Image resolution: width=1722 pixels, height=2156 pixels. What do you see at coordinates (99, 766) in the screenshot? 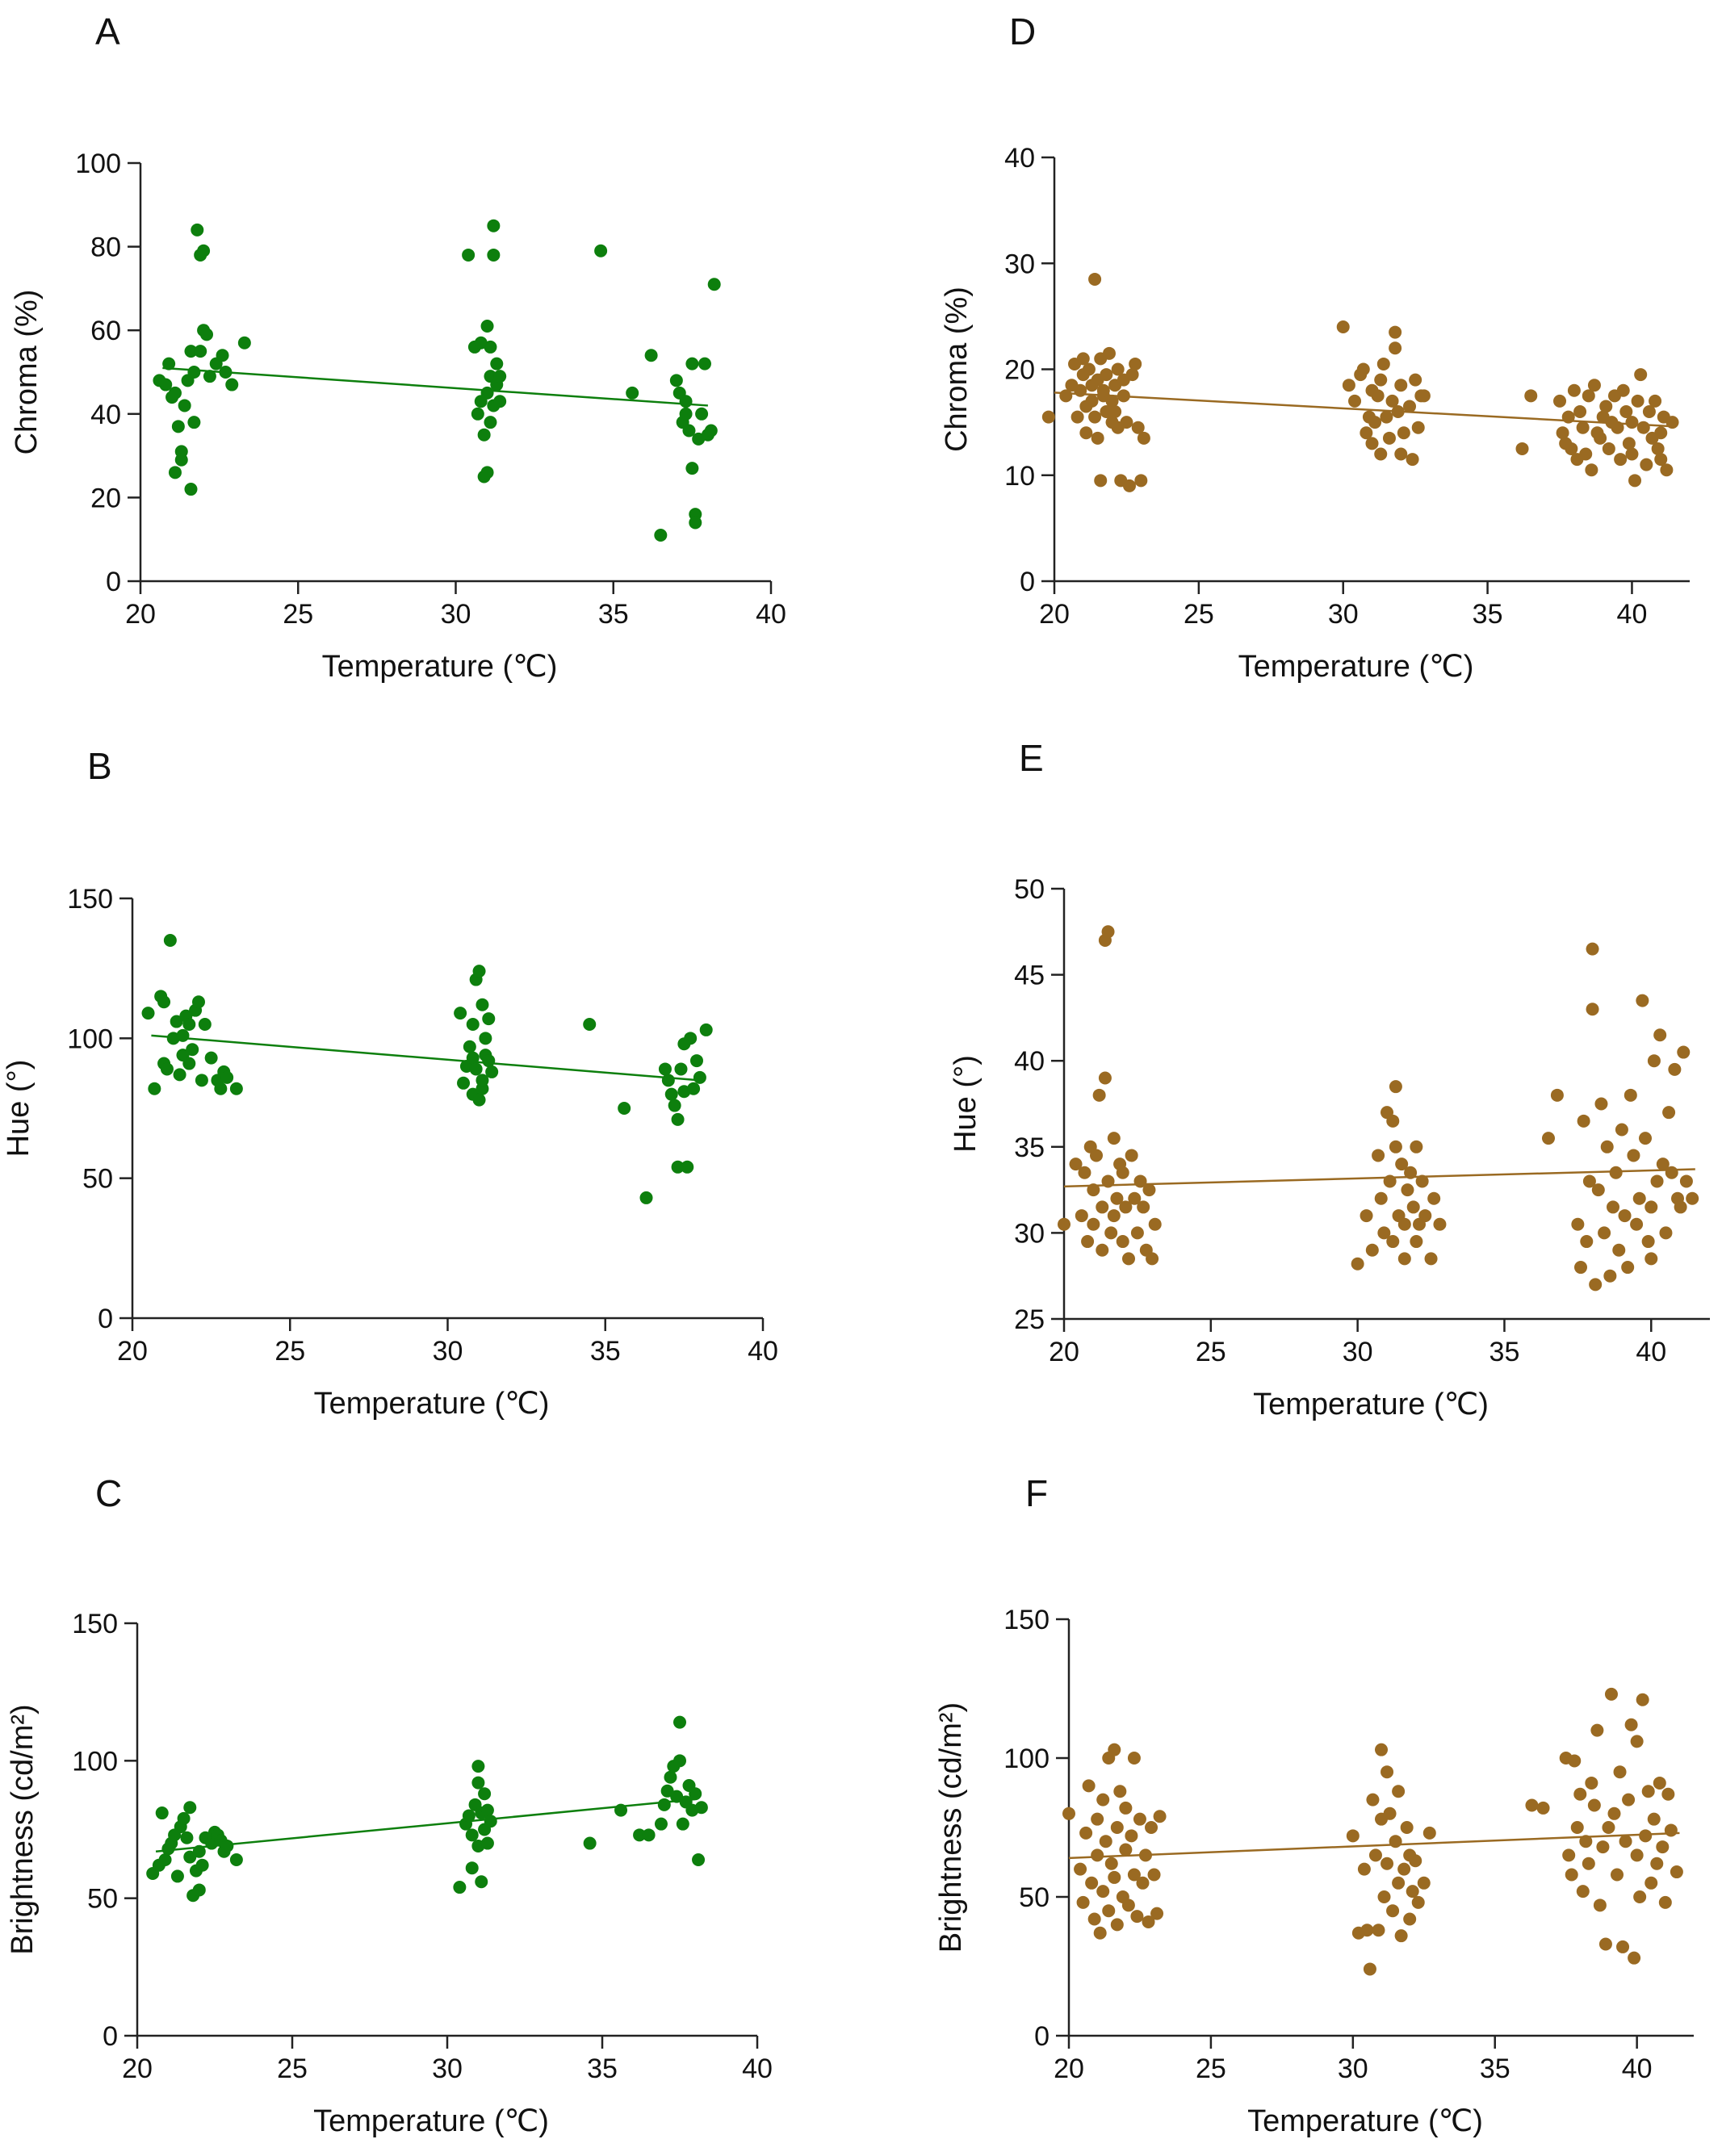
I see `panel-label: B` at bounding box center [99, 766].